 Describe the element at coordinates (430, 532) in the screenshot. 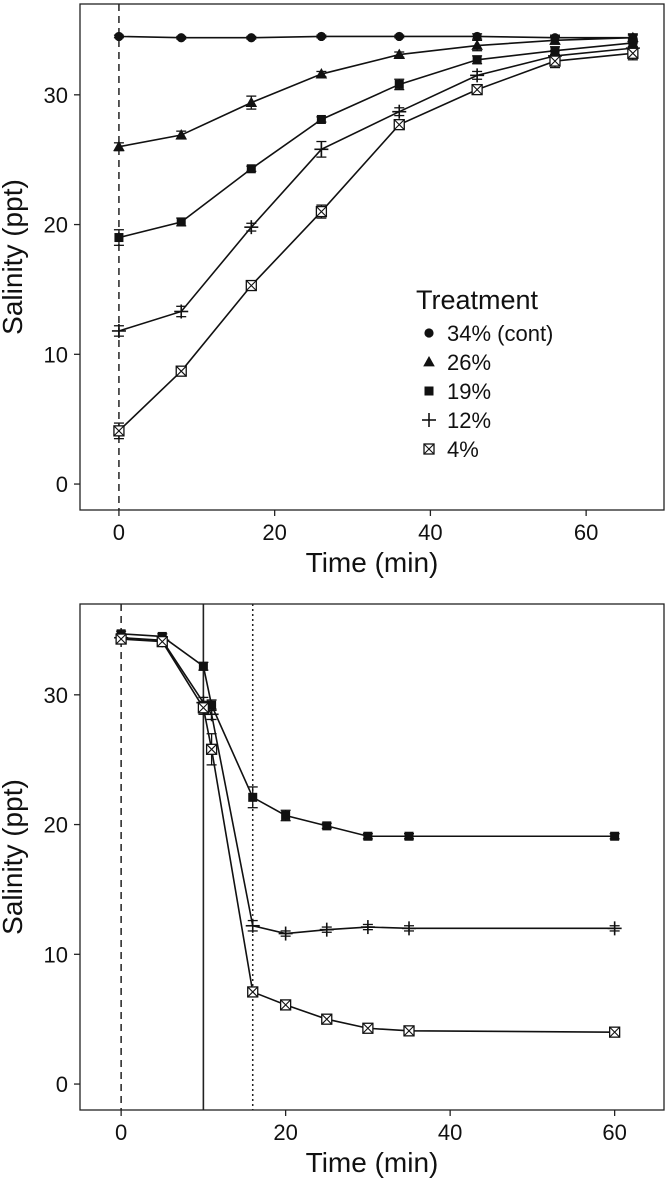

I see `top-x-tick-label: 40` at that location.